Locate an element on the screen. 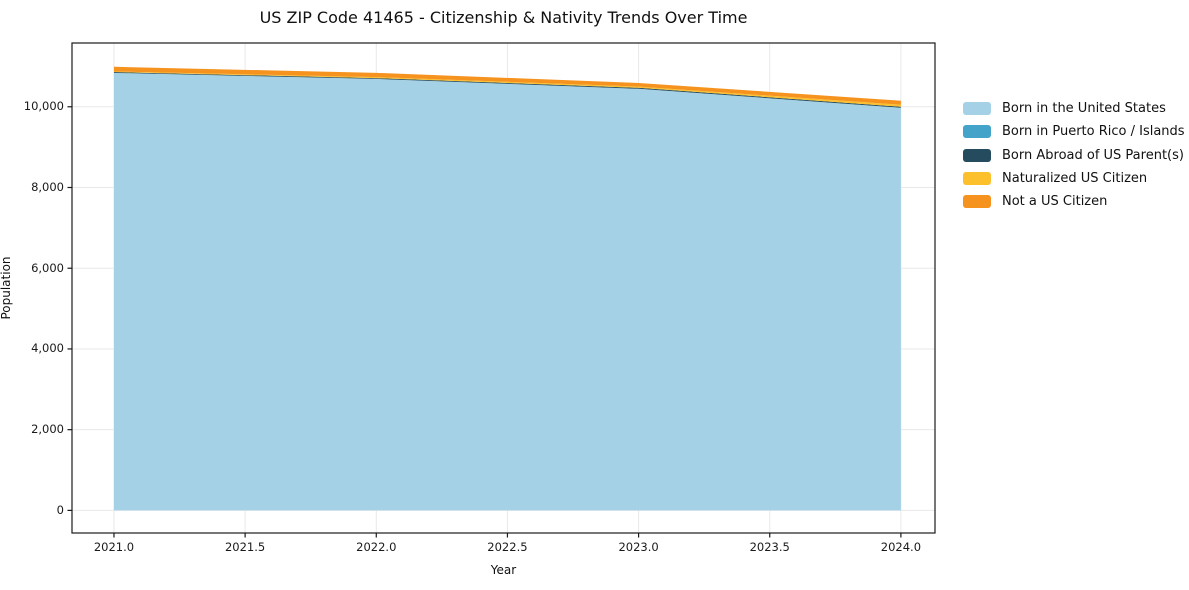 Image resolution: width=1189 pixels, height=590 pixels. x-tick-label: 2021.0 is located at coordinates (114, 547).